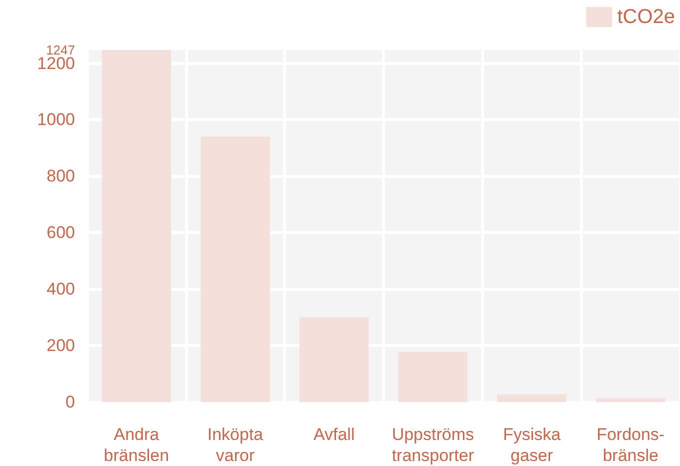 This screenshot has height=466, width=680. What do you see at coordinates (60, 289) in the screenshot?
I see `y-tick-label: 400` at bounding box center [60, 289].